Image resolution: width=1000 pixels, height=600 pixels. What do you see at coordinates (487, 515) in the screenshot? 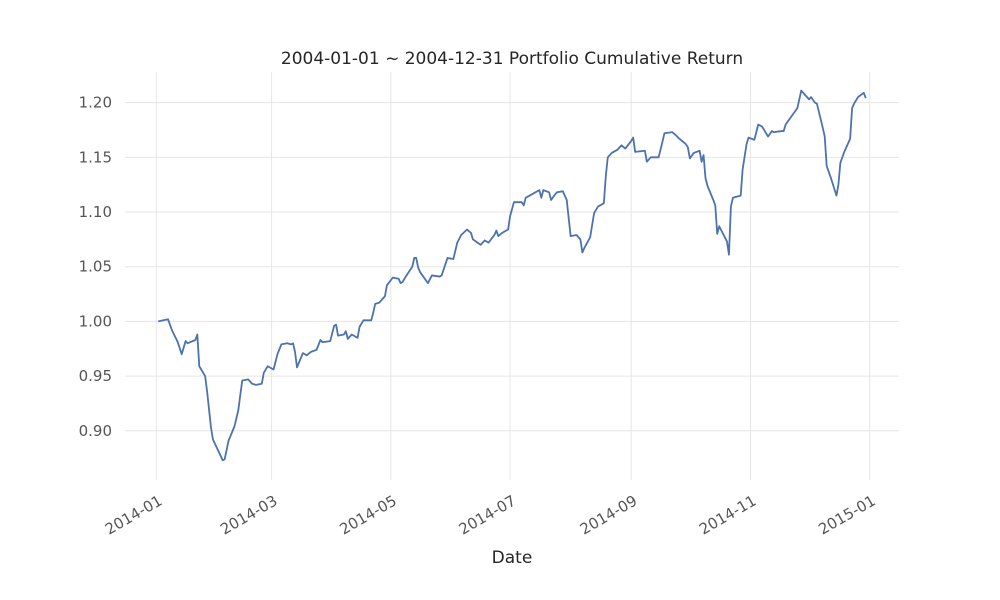
I see `x-tick-label: 2014-07` at bounding box center [487, 515].